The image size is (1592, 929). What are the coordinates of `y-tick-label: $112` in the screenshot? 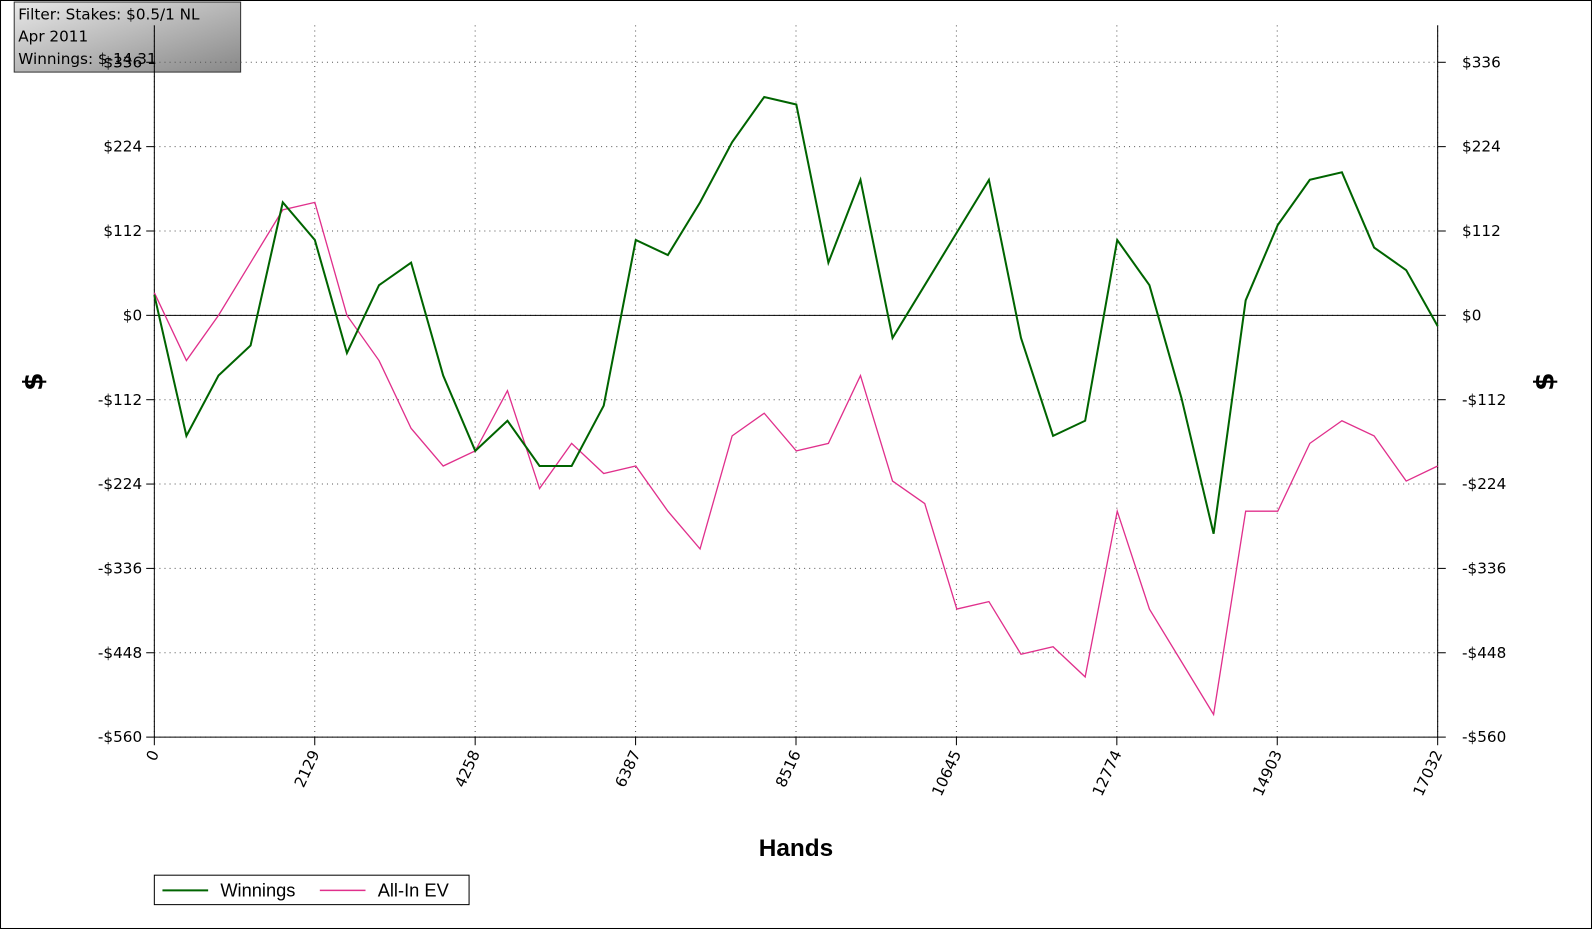 It's located at (122, 231).